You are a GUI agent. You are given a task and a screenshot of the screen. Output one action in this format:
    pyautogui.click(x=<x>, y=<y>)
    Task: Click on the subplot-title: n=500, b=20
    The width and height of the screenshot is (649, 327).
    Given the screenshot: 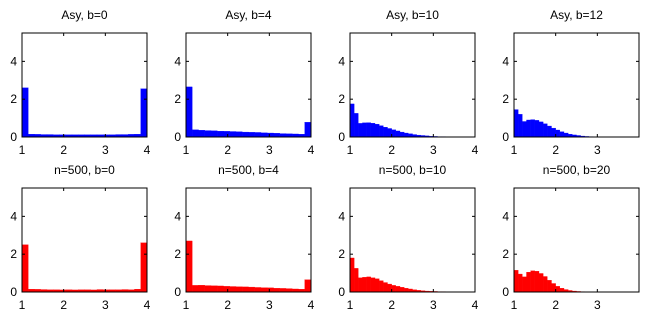 What is the action you would take?
    pyautogui.click(x=577, y=170)
    